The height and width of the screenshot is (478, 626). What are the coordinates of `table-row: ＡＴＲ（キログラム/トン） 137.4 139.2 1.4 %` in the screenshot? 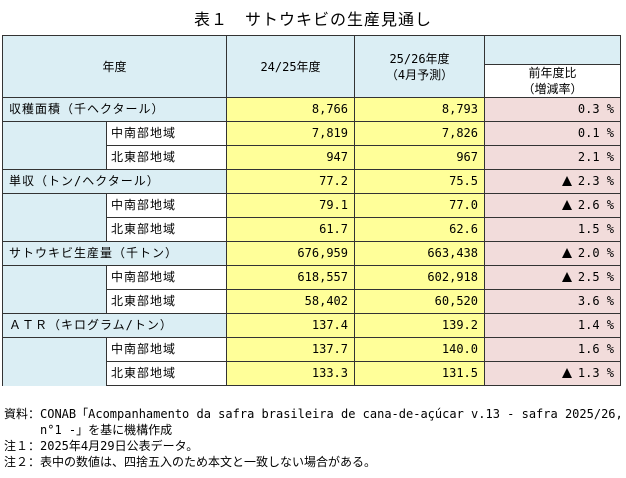 It's located at (311, 325).